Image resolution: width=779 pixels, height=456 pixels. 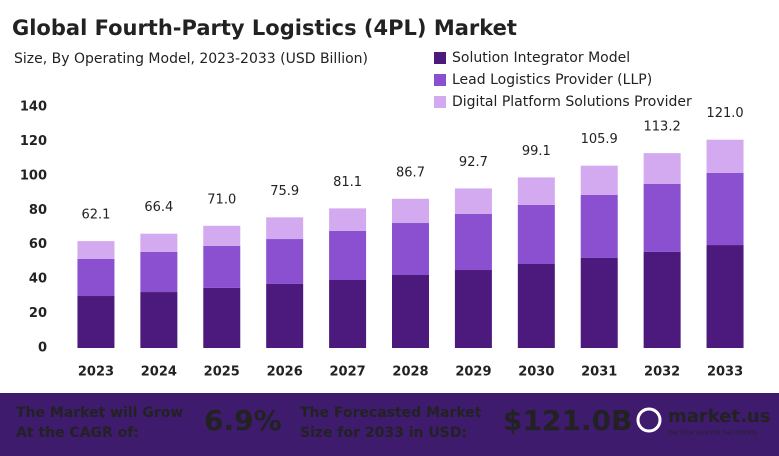 What do you see at coordinates (38, 210) in the screenshot?
I see `y-tick-label: 80` at bounding box center [38, 210].